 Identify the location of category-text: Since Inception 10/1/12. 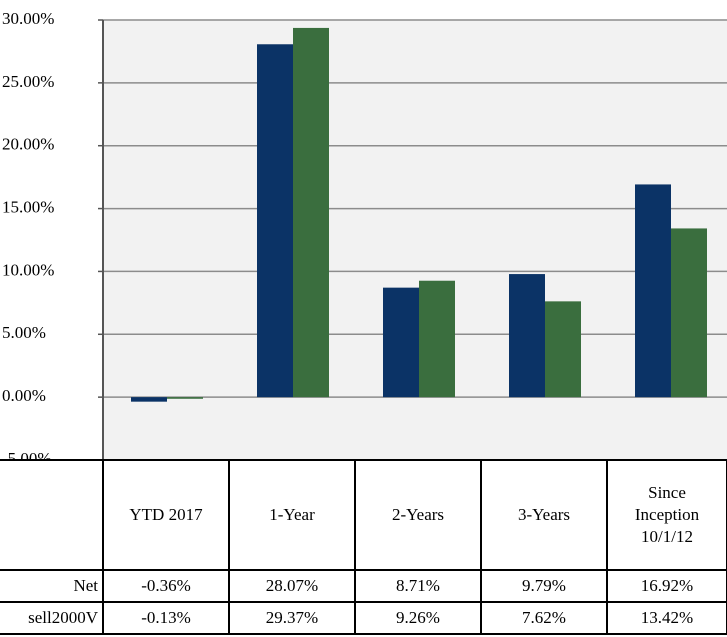
(667, 514).